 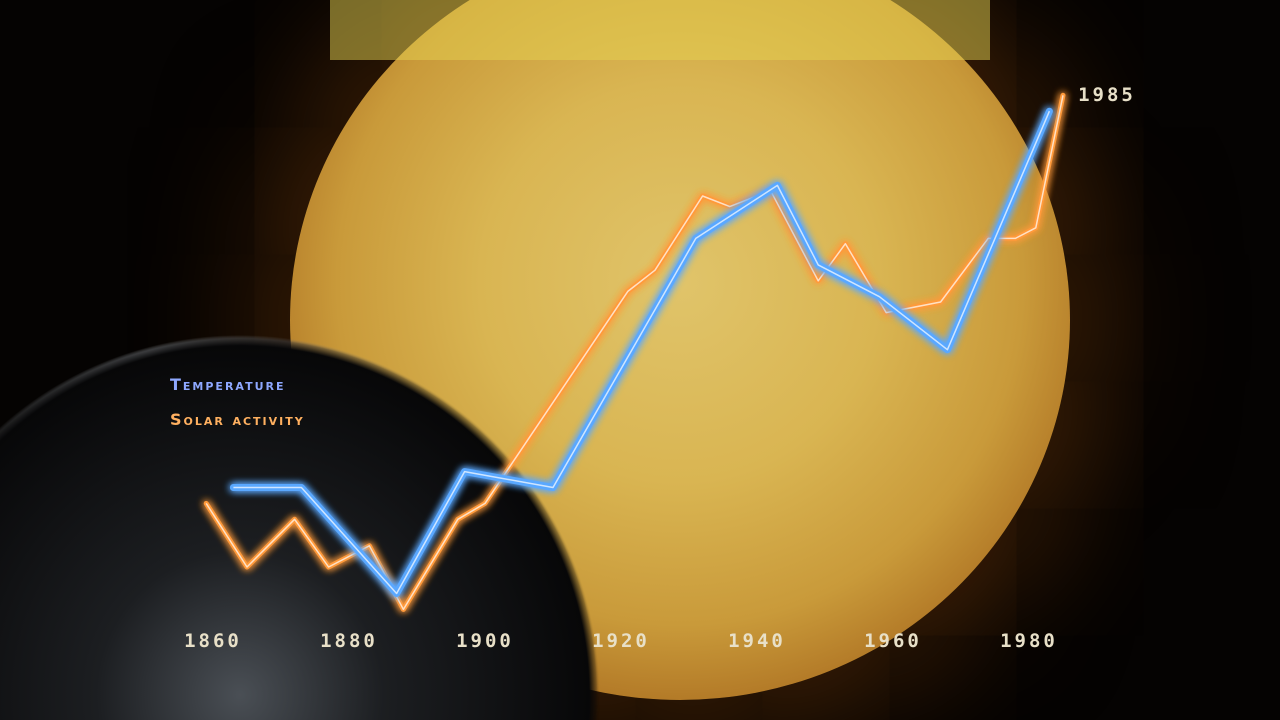 I want to click on x-tick-label: 1940, so click(x=757, y=641).